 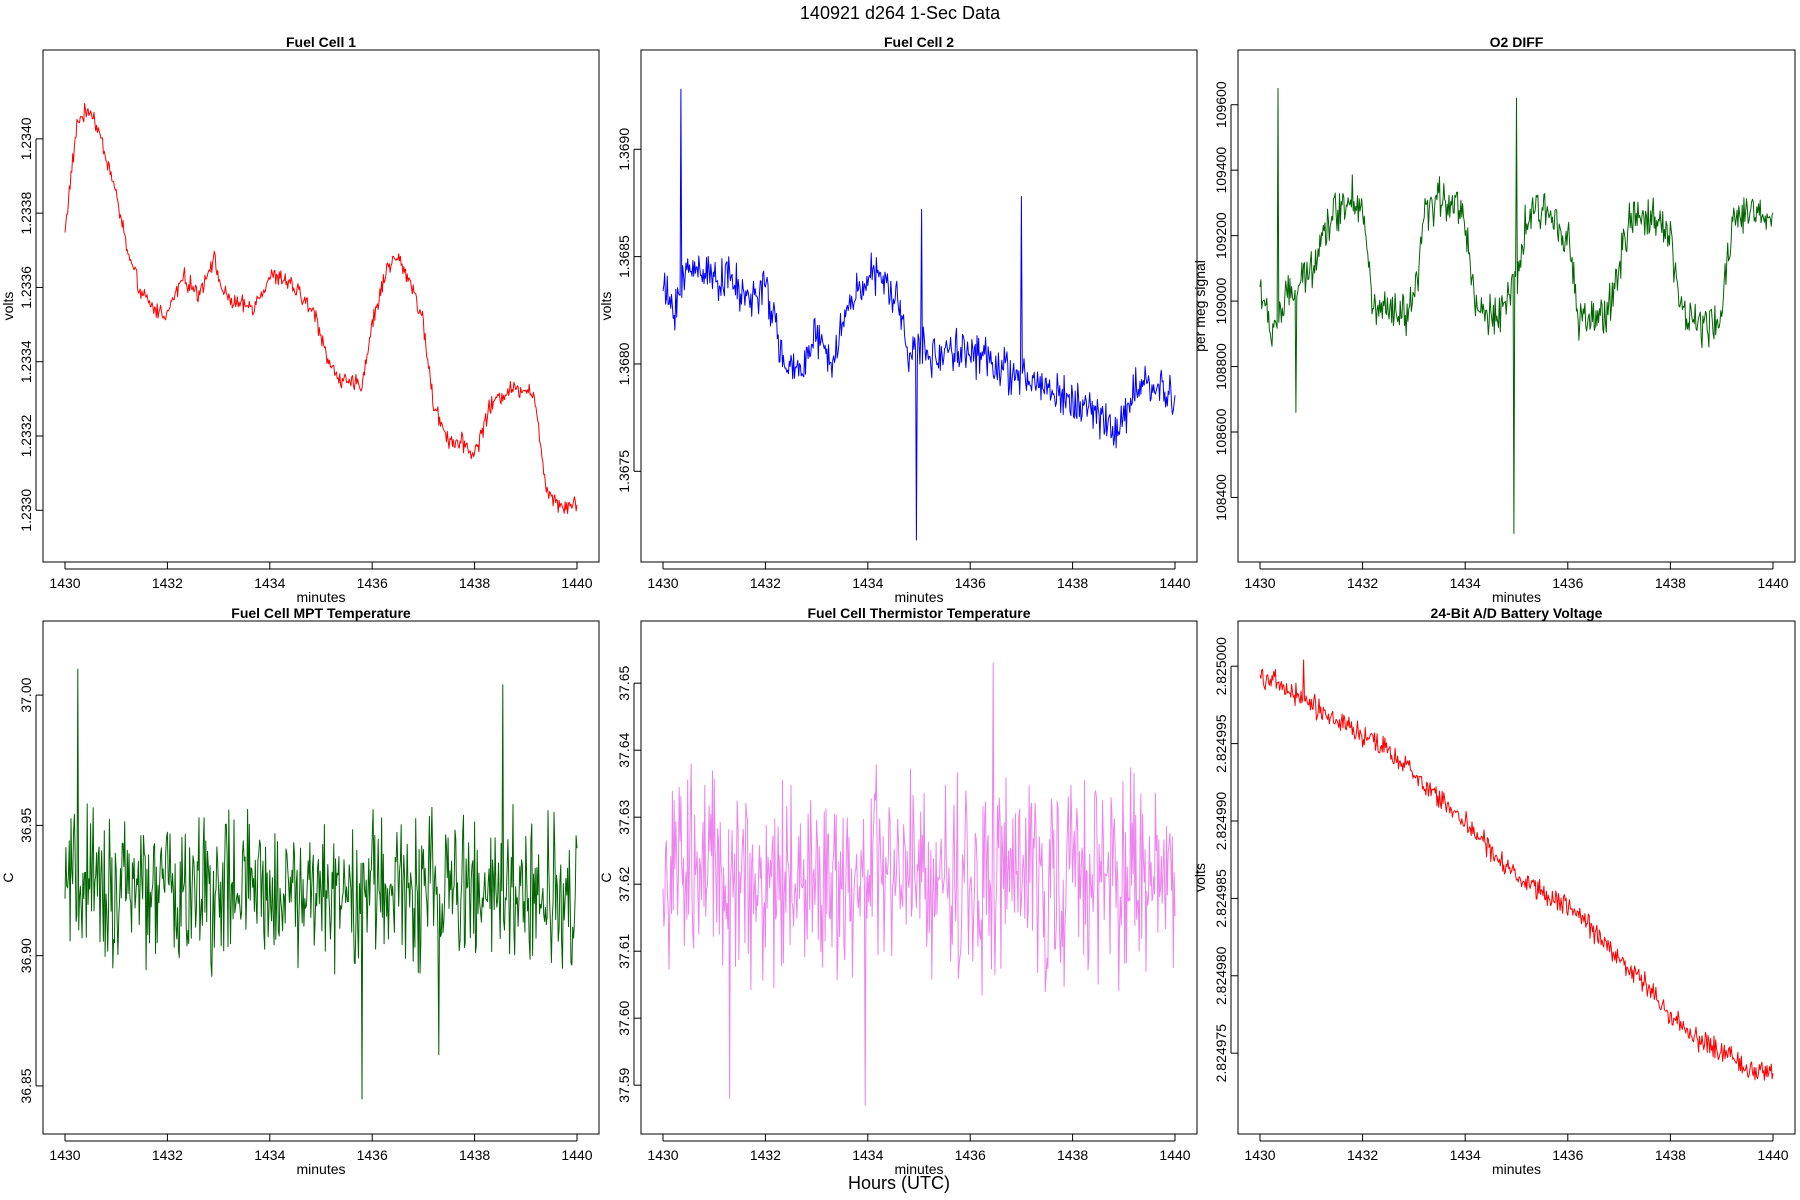 What do you see at coordinates (1221, 898) in the screenshot?
I see `y-tick-label: 2.824985` at bounding box center [1221, 898].